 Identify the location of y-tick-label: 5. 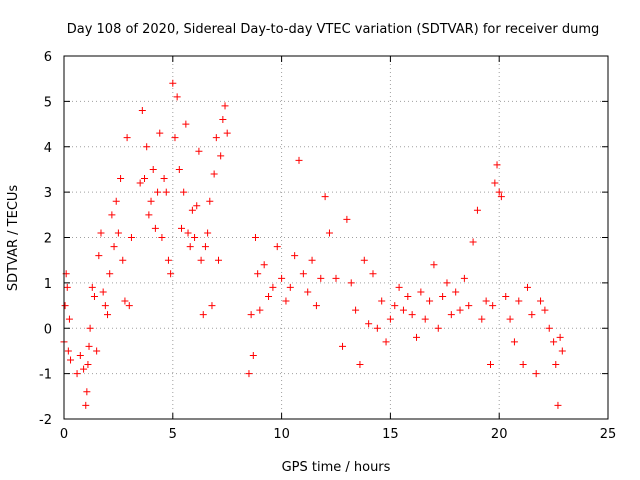
(48, 102).